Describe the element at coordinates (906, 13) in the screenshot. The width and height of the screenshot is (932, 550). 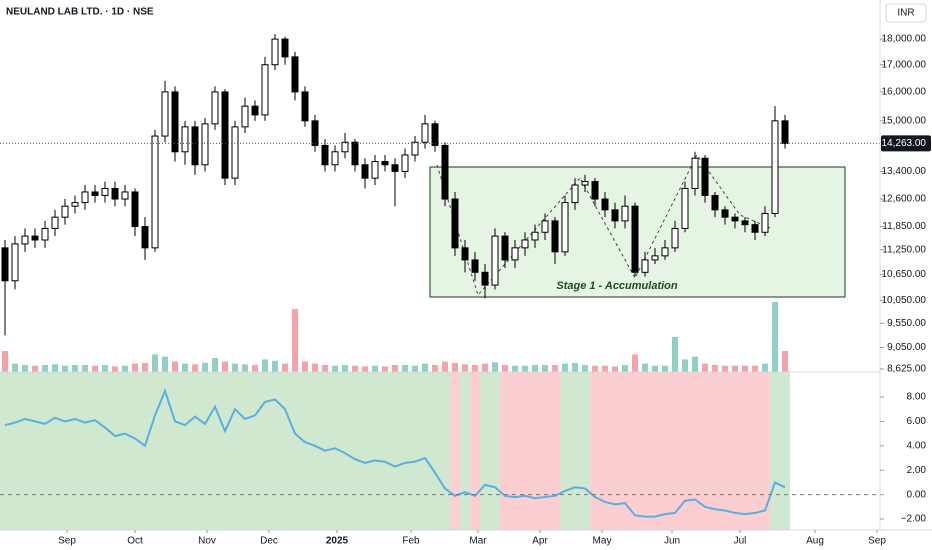
I see `currency-box` at that location.